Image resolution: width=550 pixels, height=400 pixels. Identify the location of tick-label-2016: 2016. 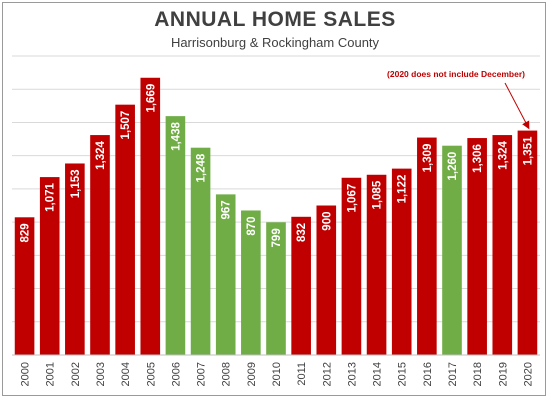
(428, 374).